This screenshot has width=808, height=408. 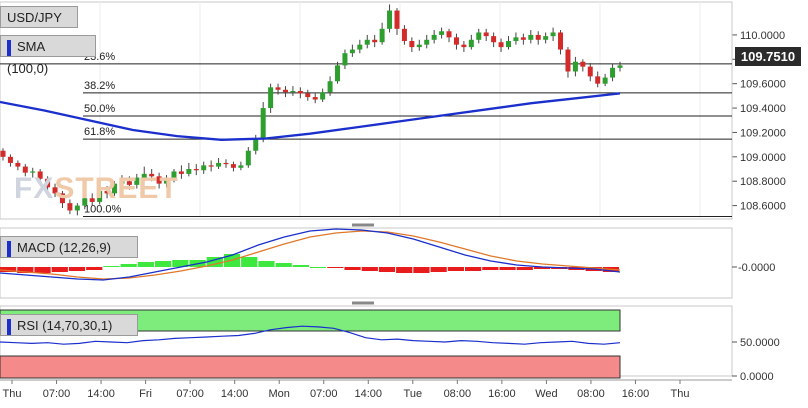 I want to click on rsi-line, so click(x=310, y=335).